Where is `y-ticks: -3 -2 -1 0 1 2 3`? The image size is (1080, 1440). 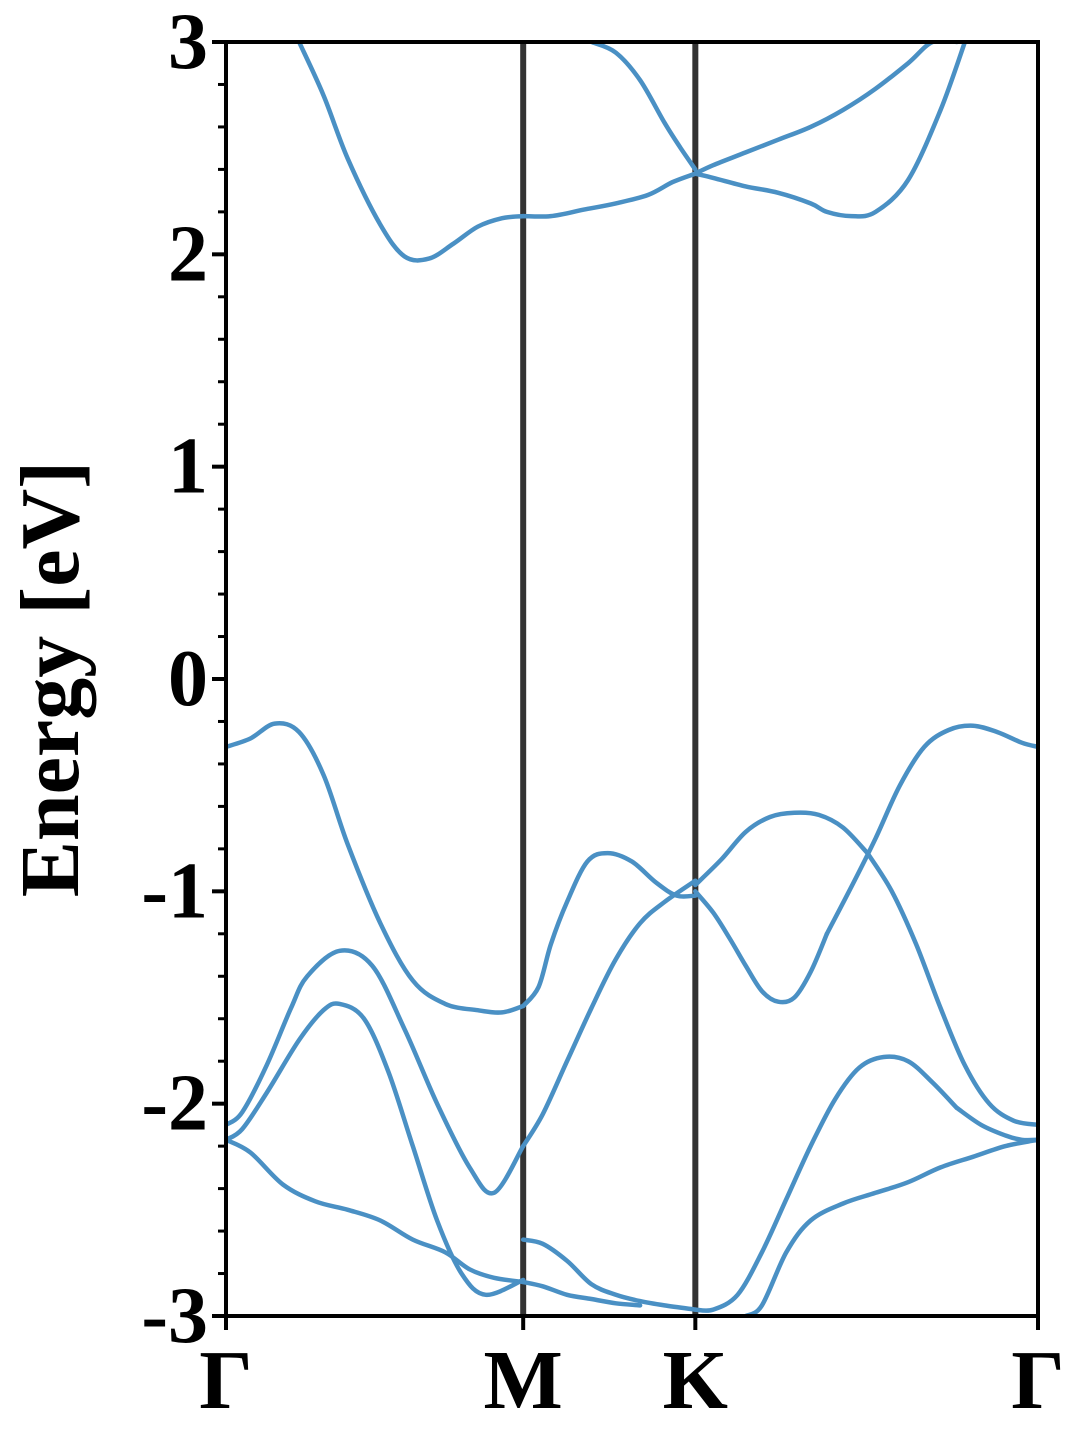
y-ticks: -3 -2 -1 0 1 2 3 is located at coordinates (183, 680).